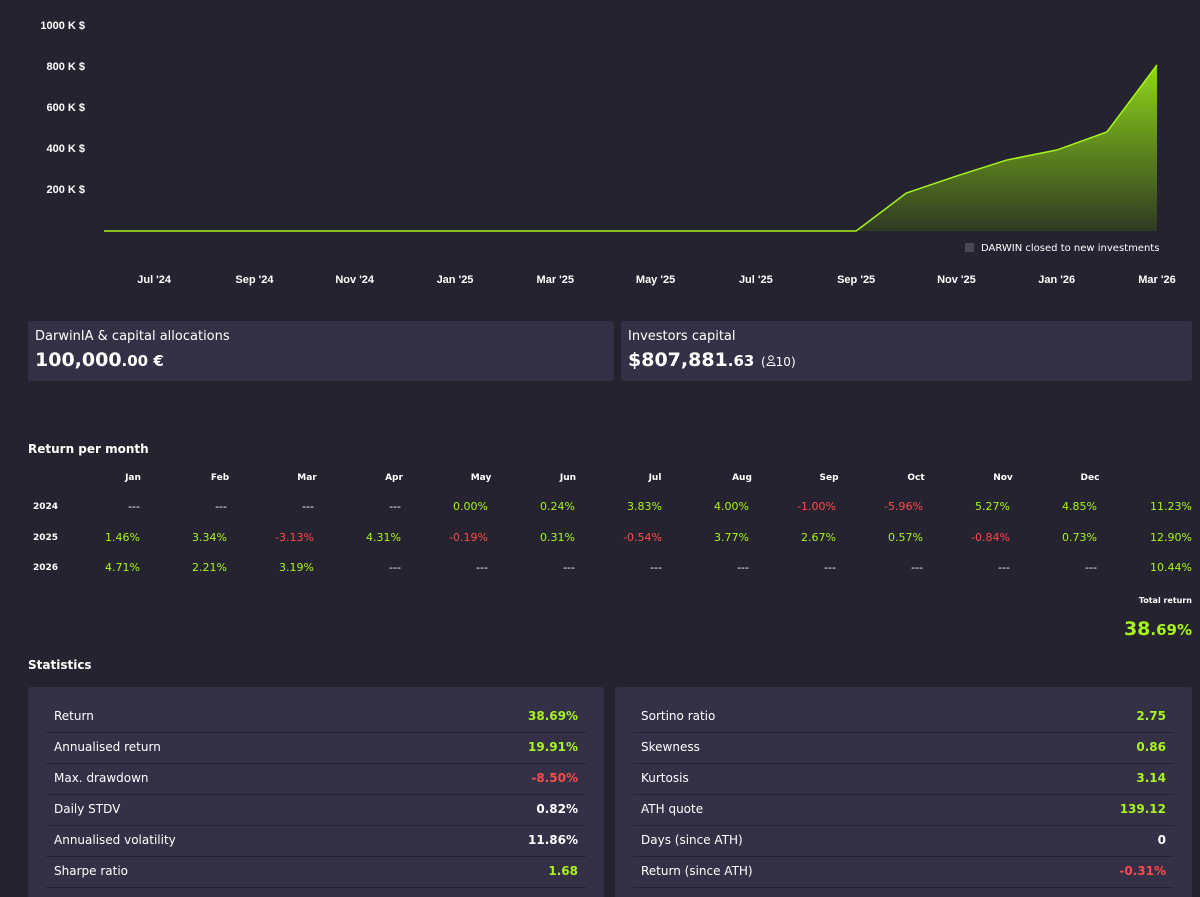  I want to click on stat-label: Skewness, so click(670, 747).